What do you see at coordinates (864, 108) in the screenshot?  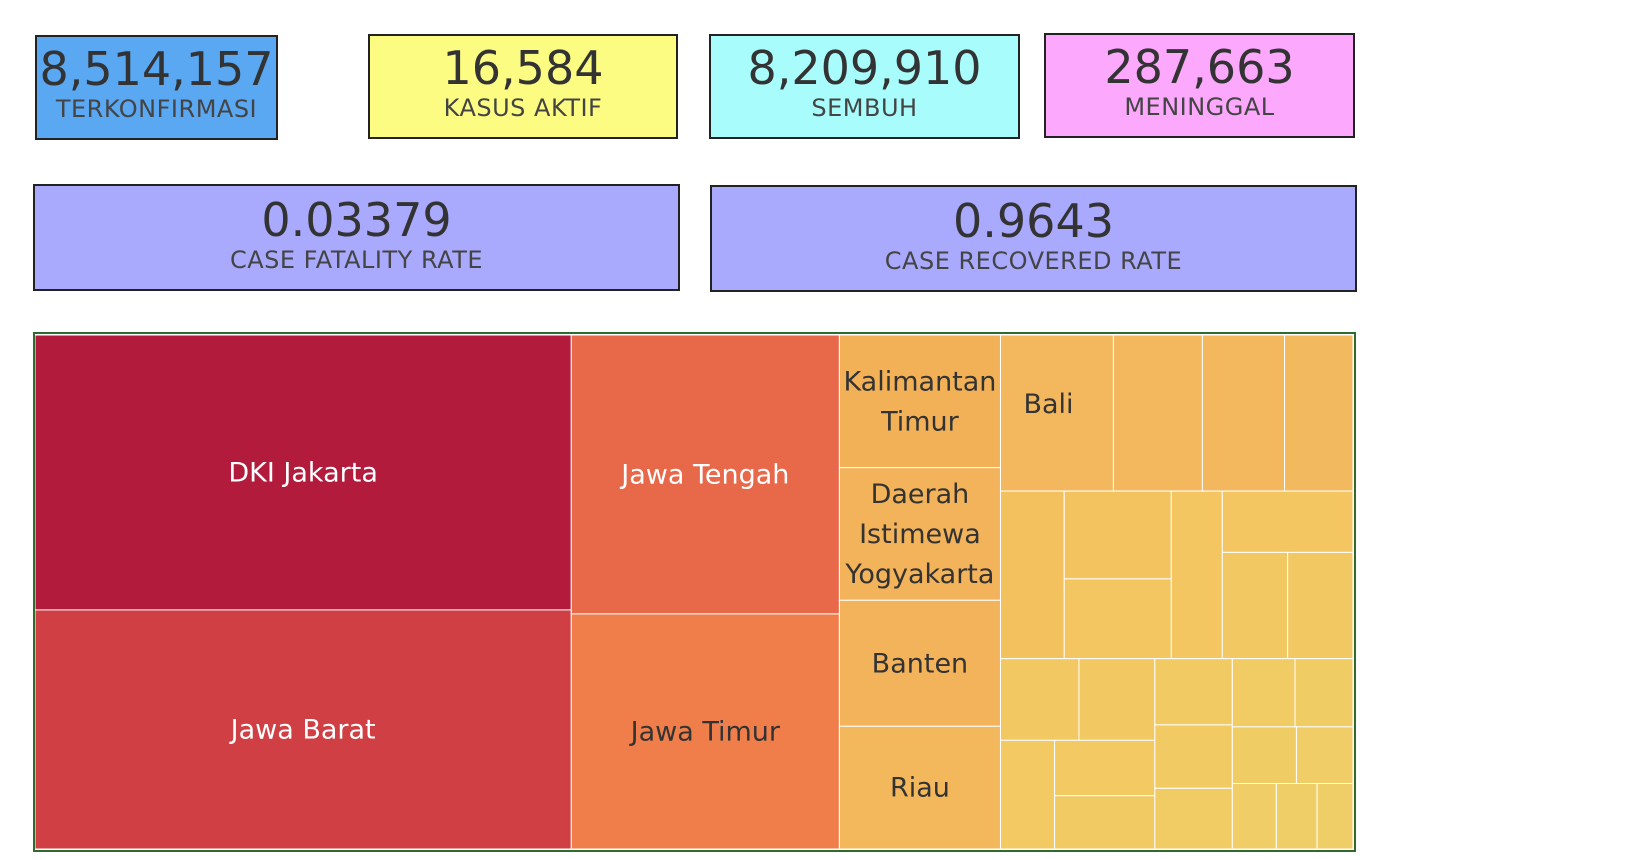 I see `sembuh-label: SEMBUH` at bounding box center [864, 108].